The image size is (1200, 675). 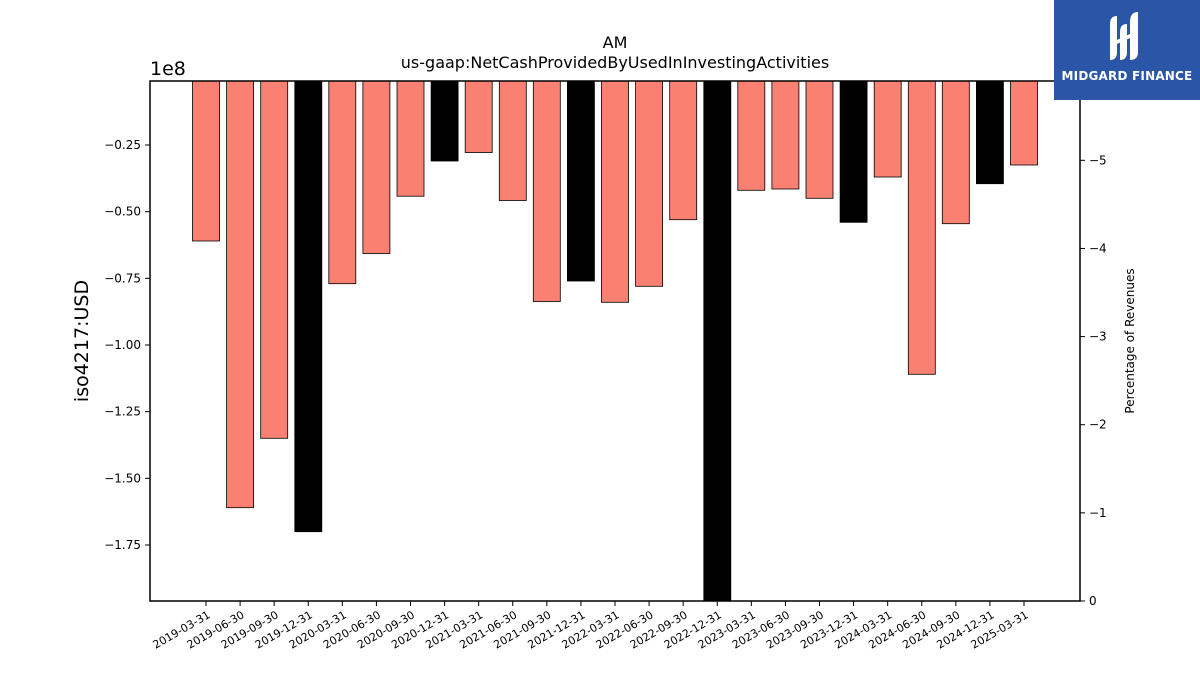 What do you see at coordinates (1124, 36) in the screenshot?
I see `midgard-logo-icon` at bounding box center [1124, 36].